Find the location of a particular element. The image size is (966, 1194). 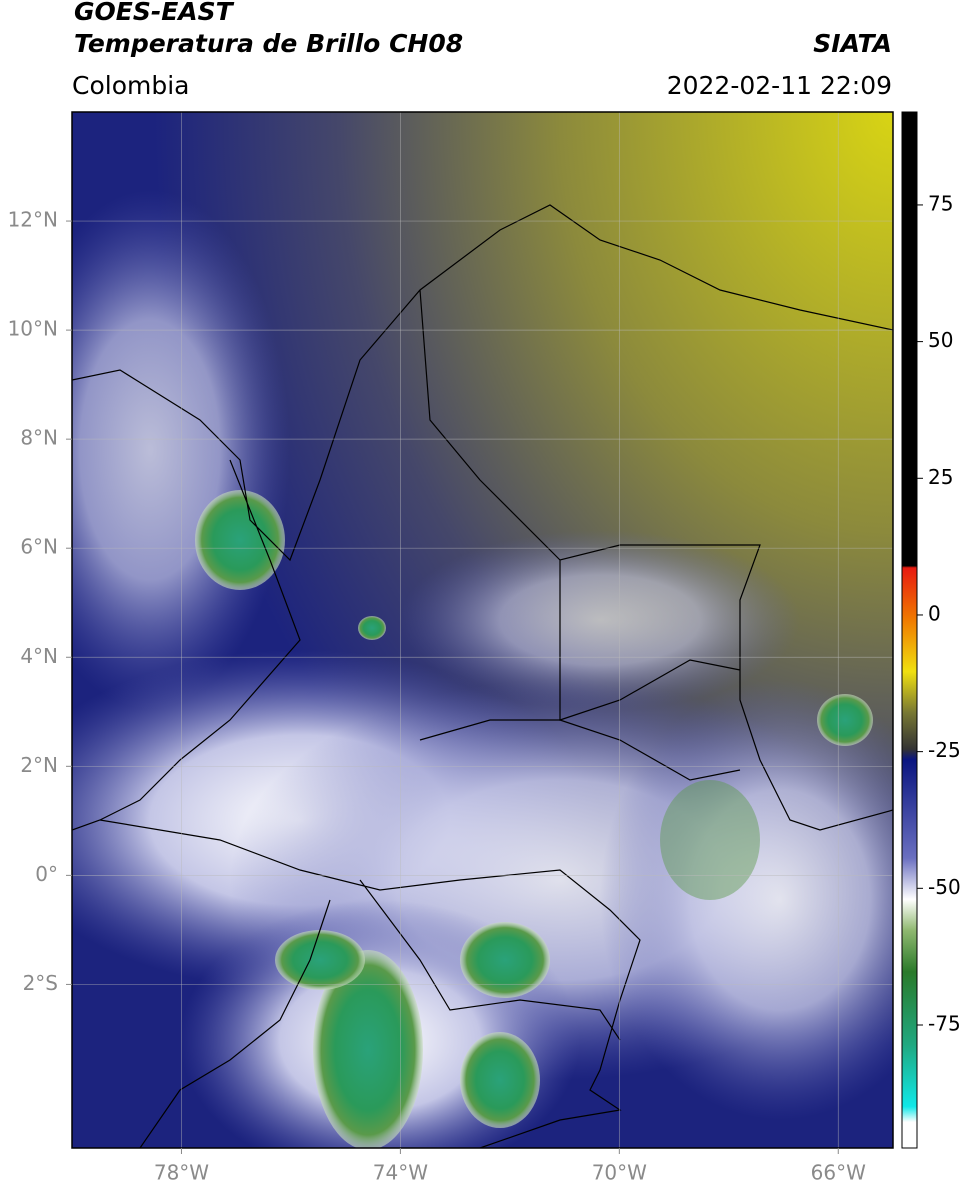

y-tick-label: 2°S is located at coordinates (40, 983).